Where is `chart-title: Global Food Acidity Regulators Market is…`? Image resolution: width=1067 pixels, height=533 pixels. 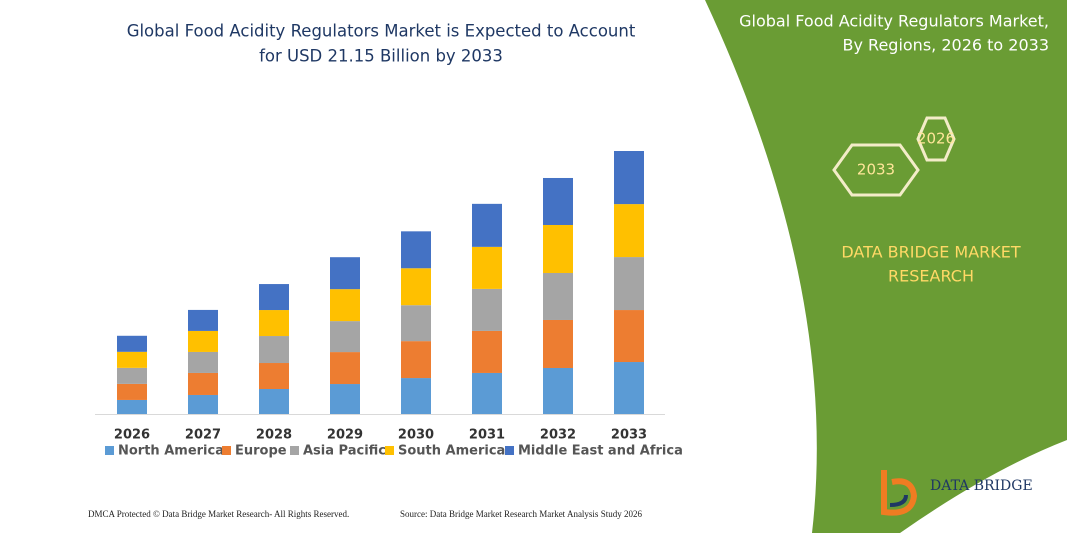 chart-title: Global Food Acidity Regulators Market is… is located at coordinates (381, 31).